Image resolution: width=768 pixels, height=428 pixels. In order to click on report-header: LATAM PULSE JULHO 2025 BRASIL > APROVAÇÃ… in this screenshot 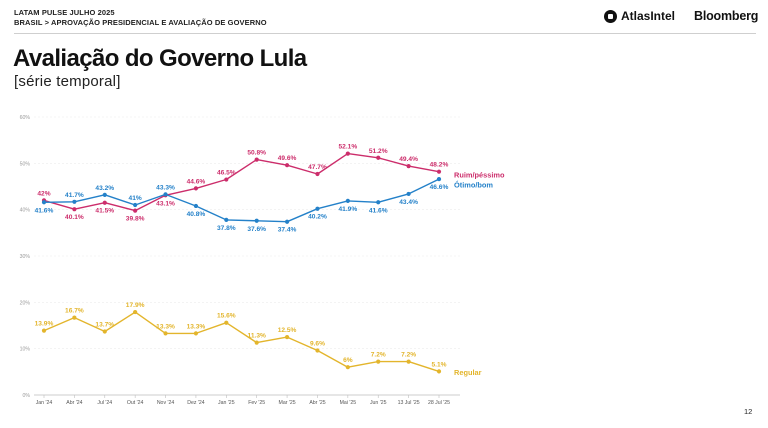, I will do `click(384, 17)`.